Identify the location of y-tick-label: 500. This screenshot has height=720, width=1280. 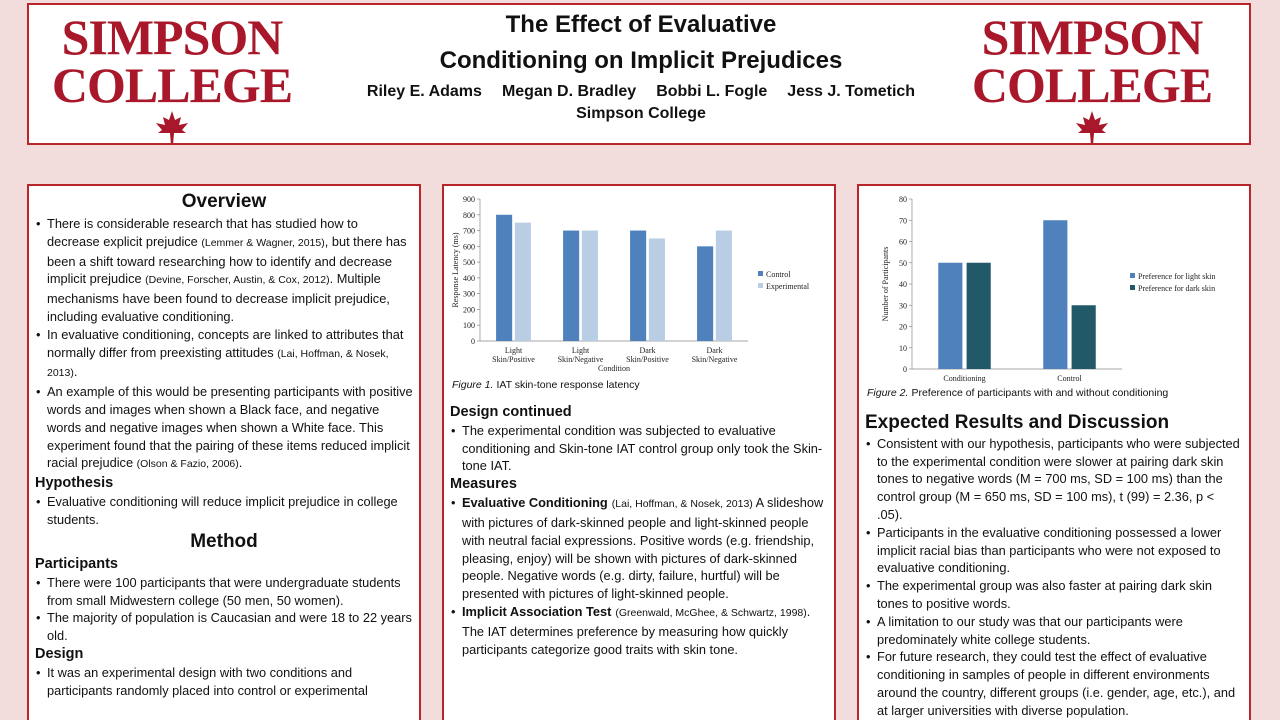
(469, 262).